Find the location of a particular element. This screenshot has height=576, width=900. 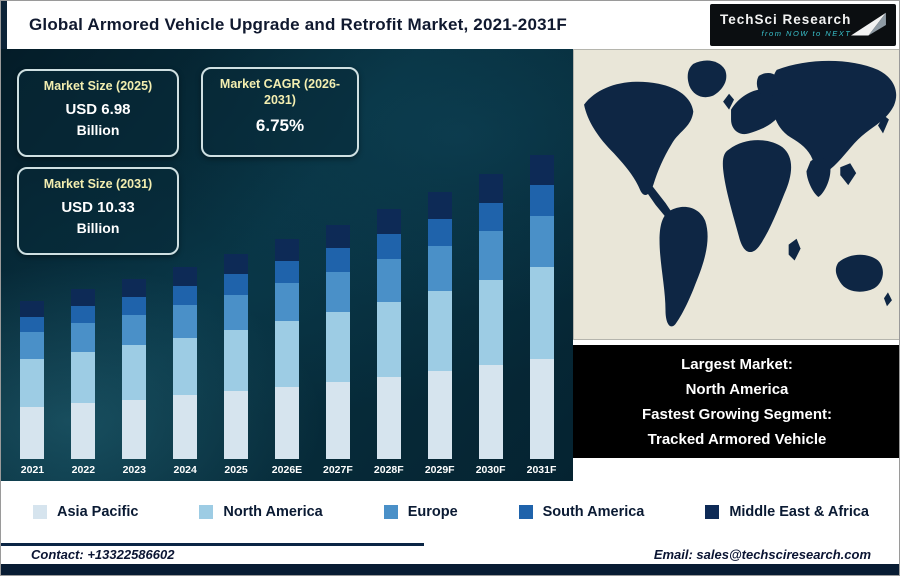

bar-stack-2025 is located at coordinates (236, 356).